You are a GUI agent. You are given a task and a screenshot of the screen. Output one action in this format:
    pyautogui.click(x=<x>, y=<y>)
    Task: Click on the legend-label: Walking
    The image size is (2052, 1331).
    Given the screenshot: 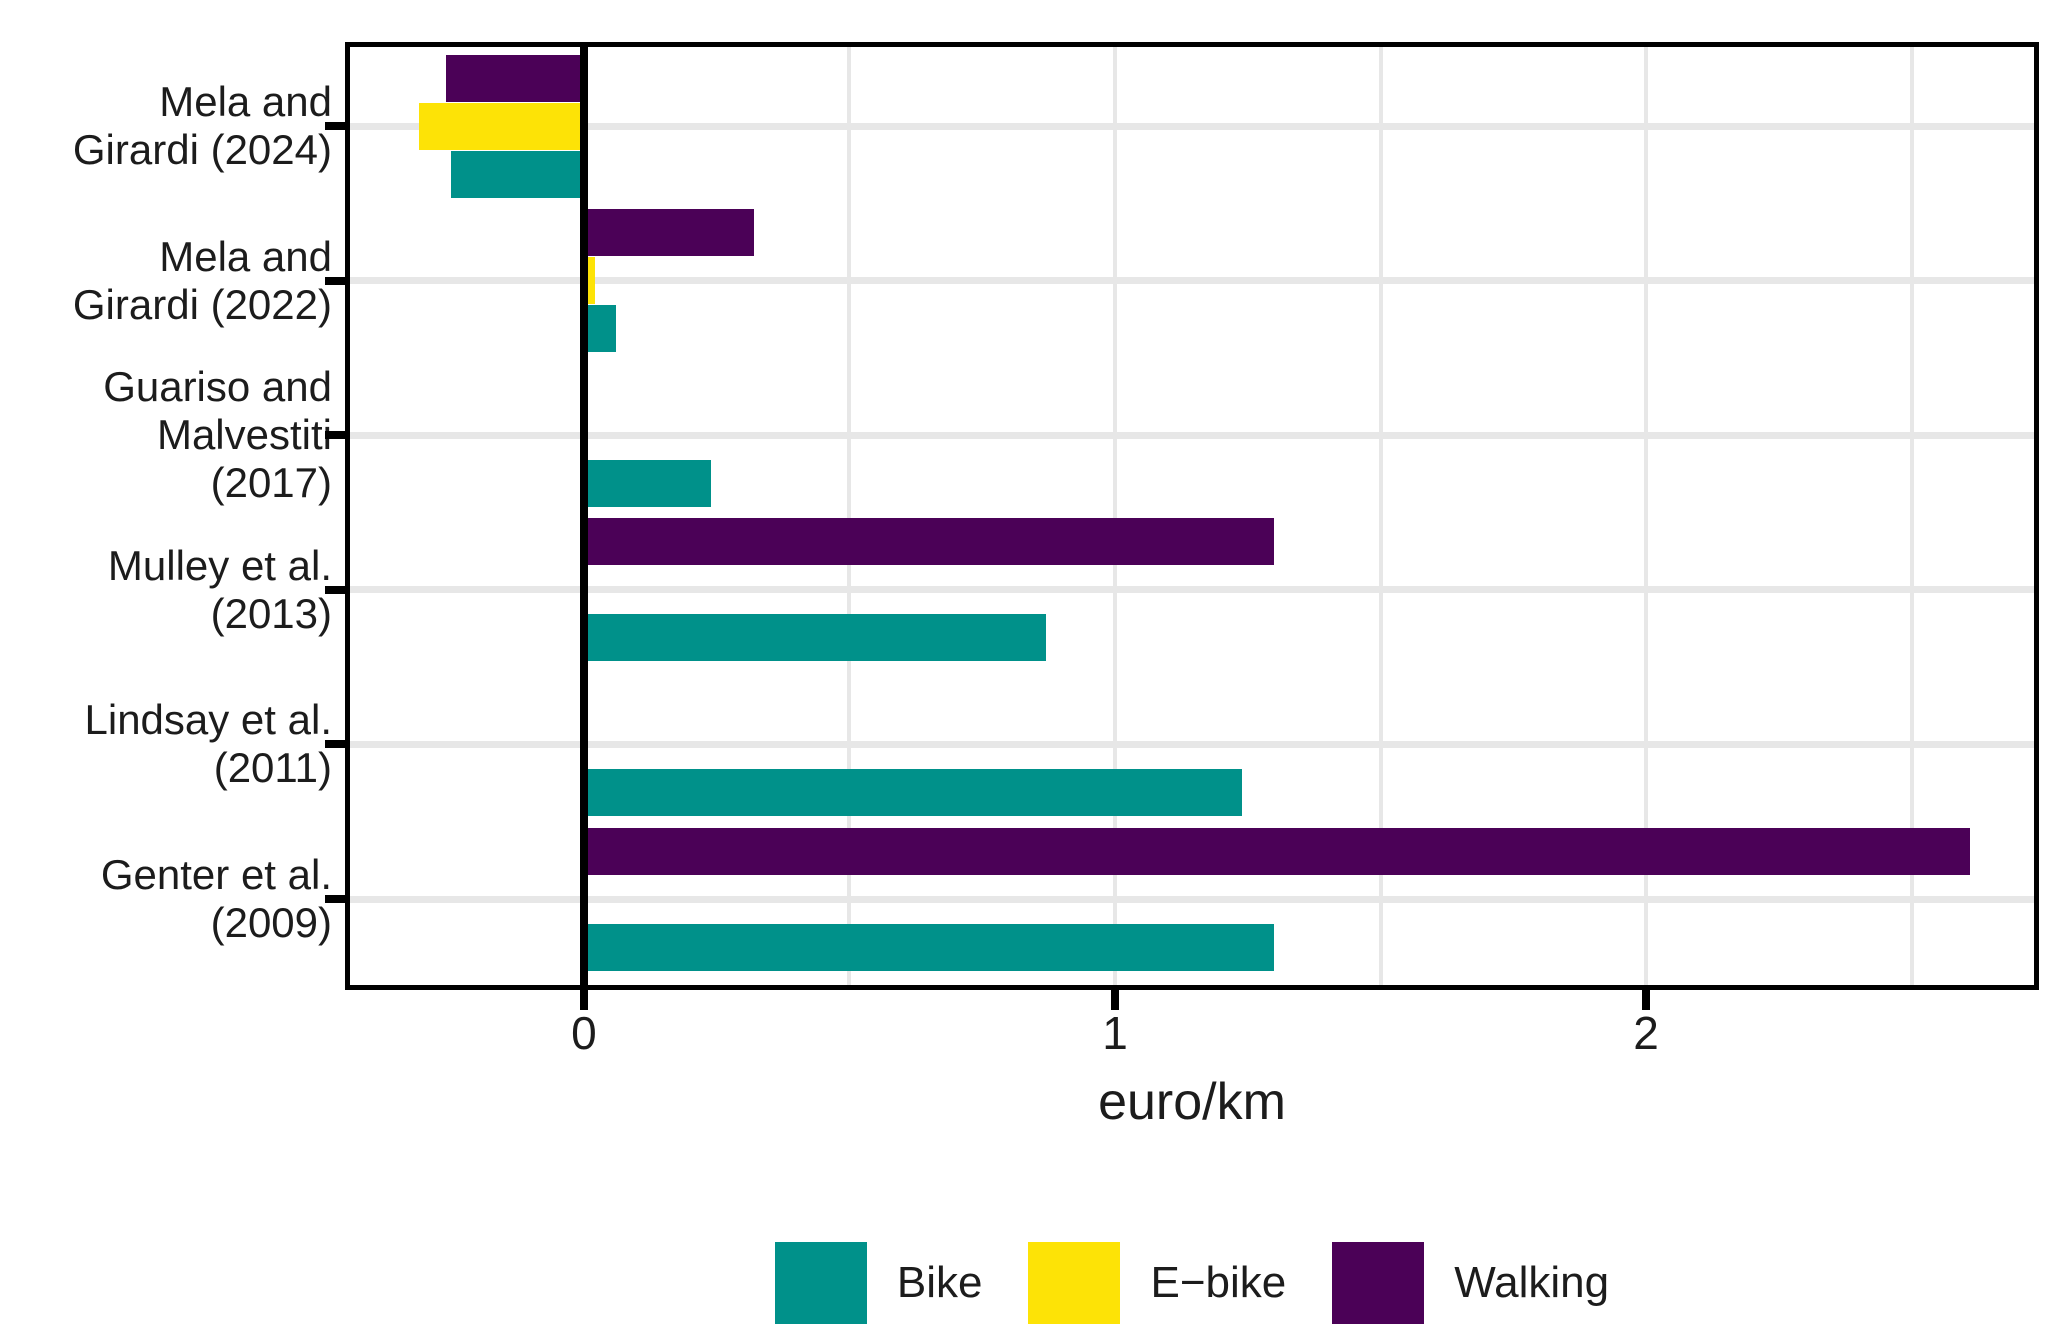 What is the action you would take?
    pyautogui.click(x=1532, y=1282)
    